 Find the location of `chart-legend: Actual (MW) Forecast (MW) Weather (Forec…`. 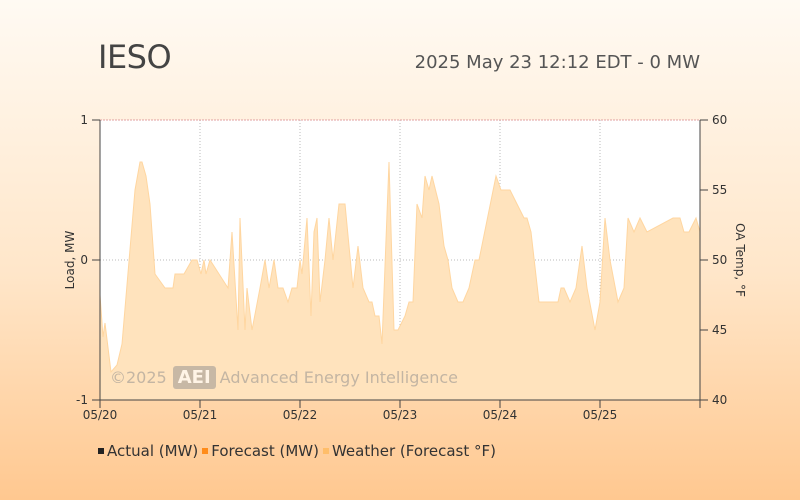

chart-legend: Actual (MW) Forecast (MW) Weather (Forec… is located at coordinates (297, 451).